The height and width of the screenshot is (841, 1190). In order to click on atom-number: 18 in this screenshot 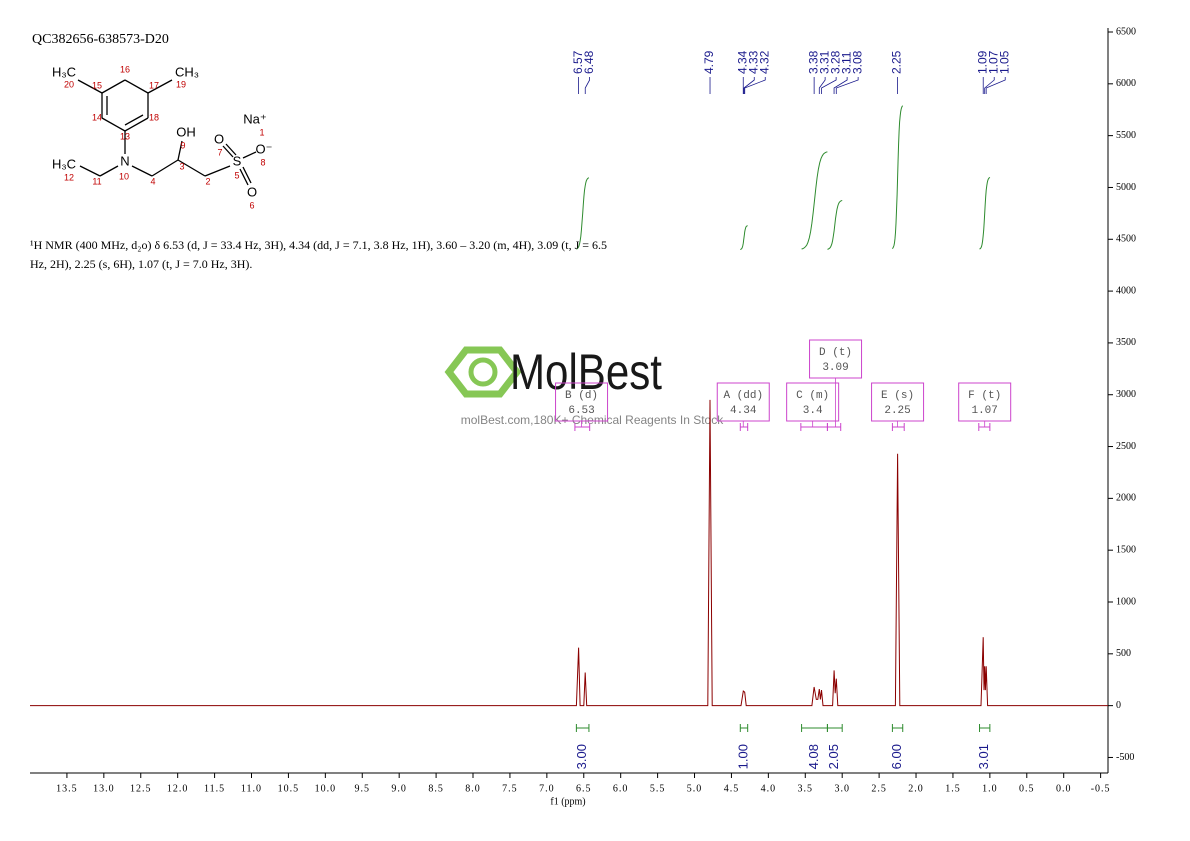, I will do `click(154, 117)`.